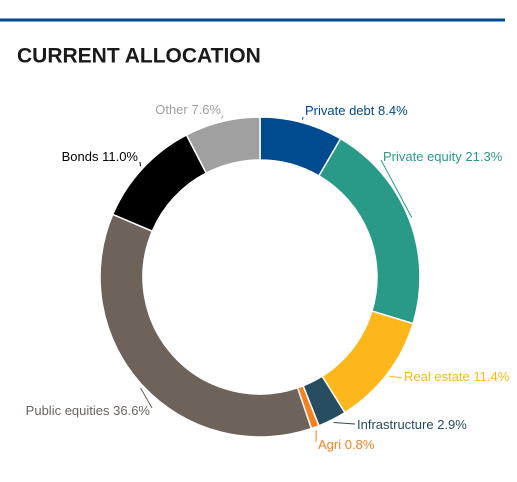 This screenshot has width=517, height=482. I want to click on chart-title: CURRENT ALLOCATION, so click(139, 56).